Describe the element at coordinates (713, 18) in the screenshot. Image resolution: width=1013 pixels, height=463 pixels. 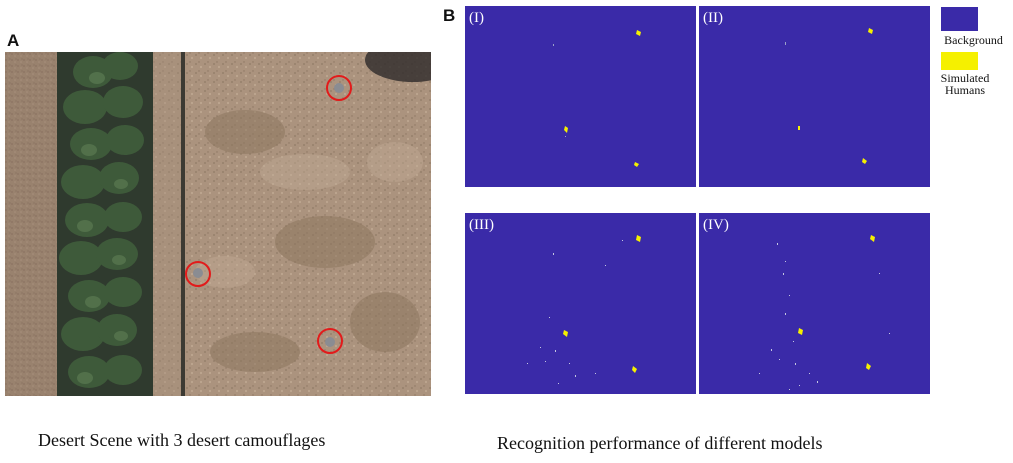
I see `map-label-2: (II)` at that location.